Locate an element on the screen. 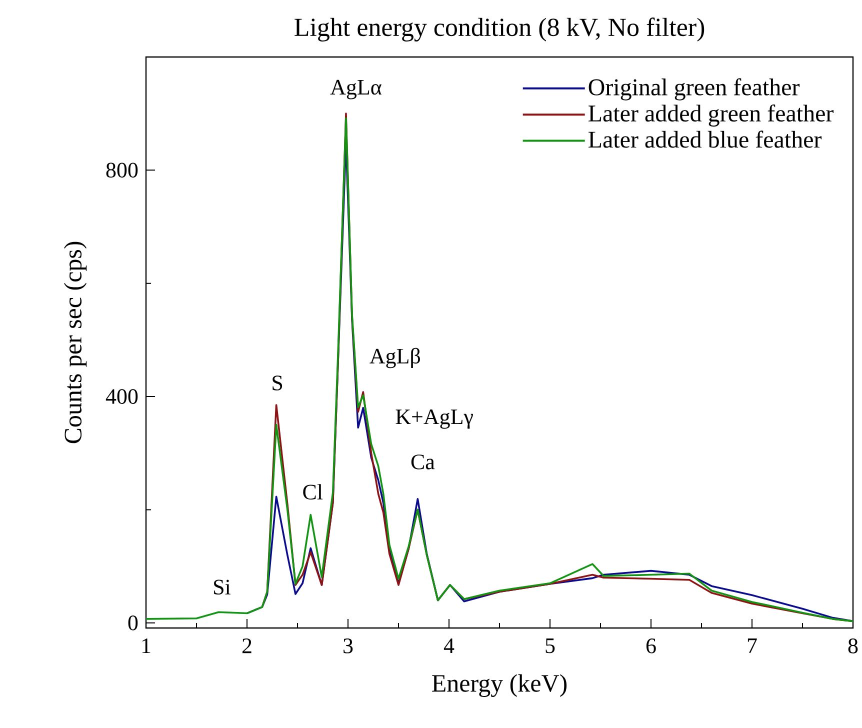  x-tick-label: 6 is located at coordinates (651, 646).